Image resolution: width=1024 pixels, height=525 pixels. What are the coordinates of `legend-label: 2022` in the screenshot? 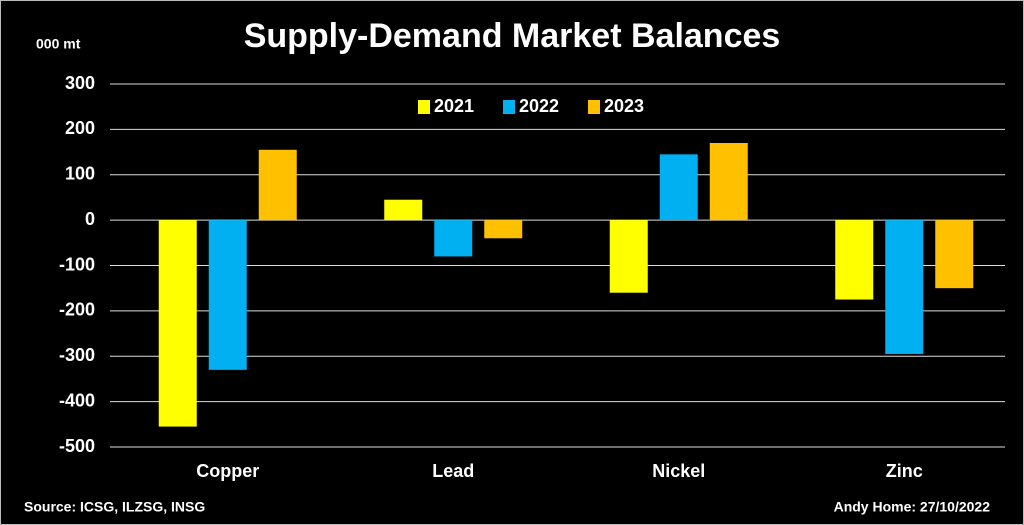 It's located at (539, 106).